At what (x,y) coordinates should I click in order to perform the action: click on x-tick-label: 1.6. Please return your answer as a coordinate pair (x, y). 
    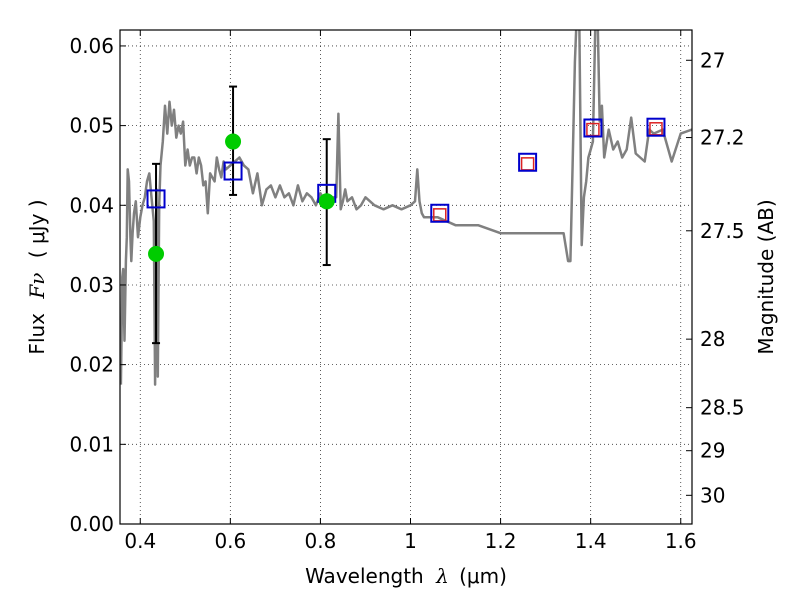
    Looking at the image, I should click on (681, 541).